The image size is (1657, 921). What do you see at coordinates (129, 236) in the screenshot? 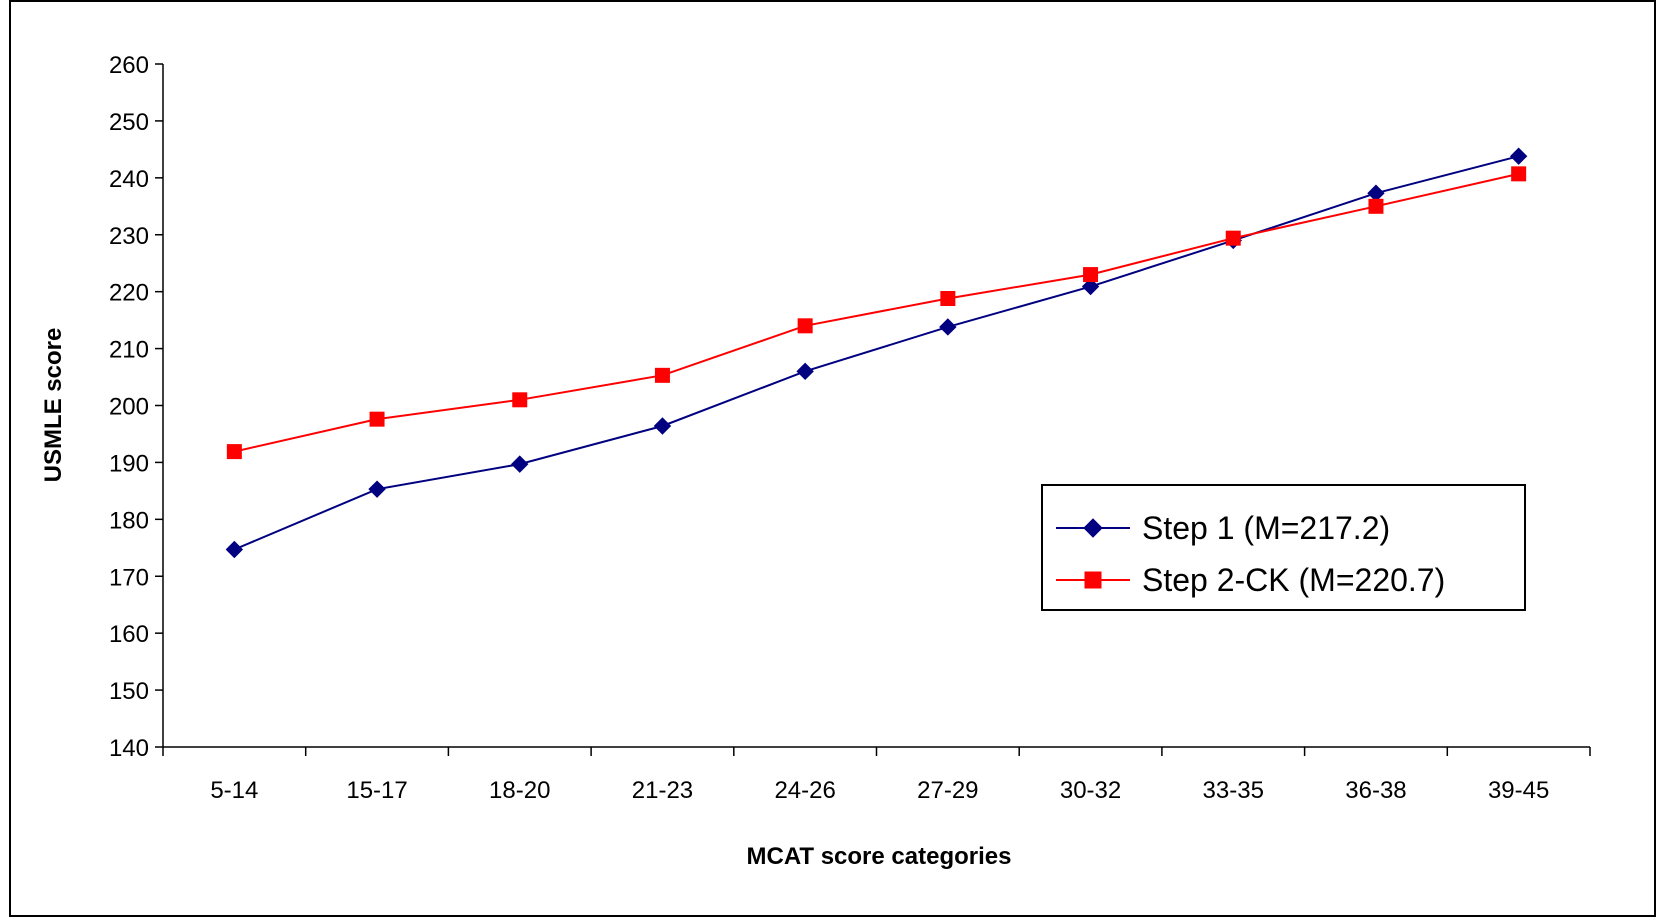
I see `y-tick-label: 230` at bounding box center [129, 236].